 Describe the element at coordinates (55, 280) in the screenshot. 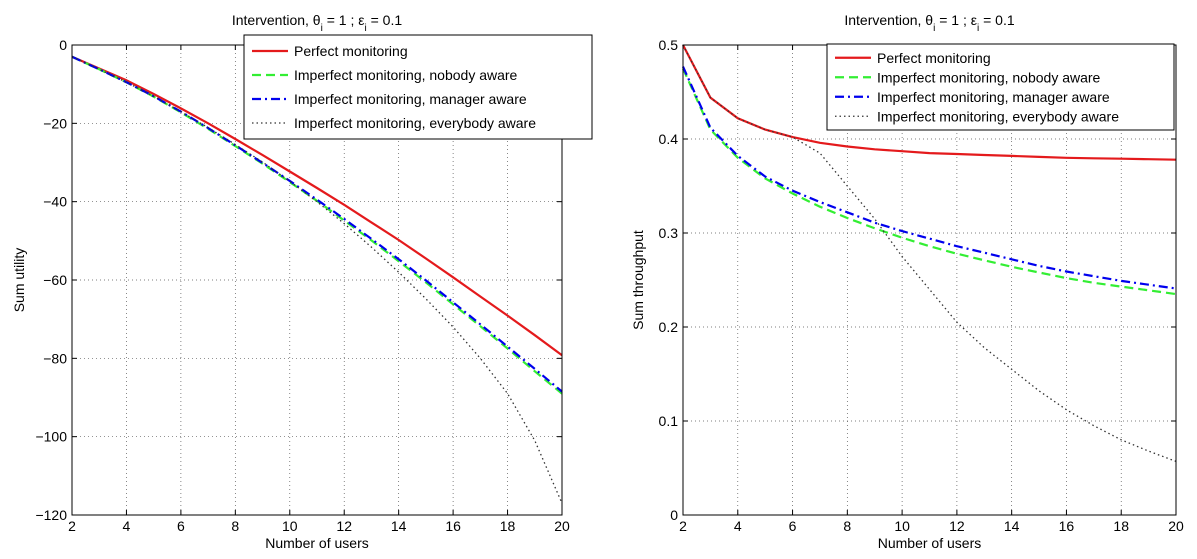

I see `y-tick-label: −60` at that location.